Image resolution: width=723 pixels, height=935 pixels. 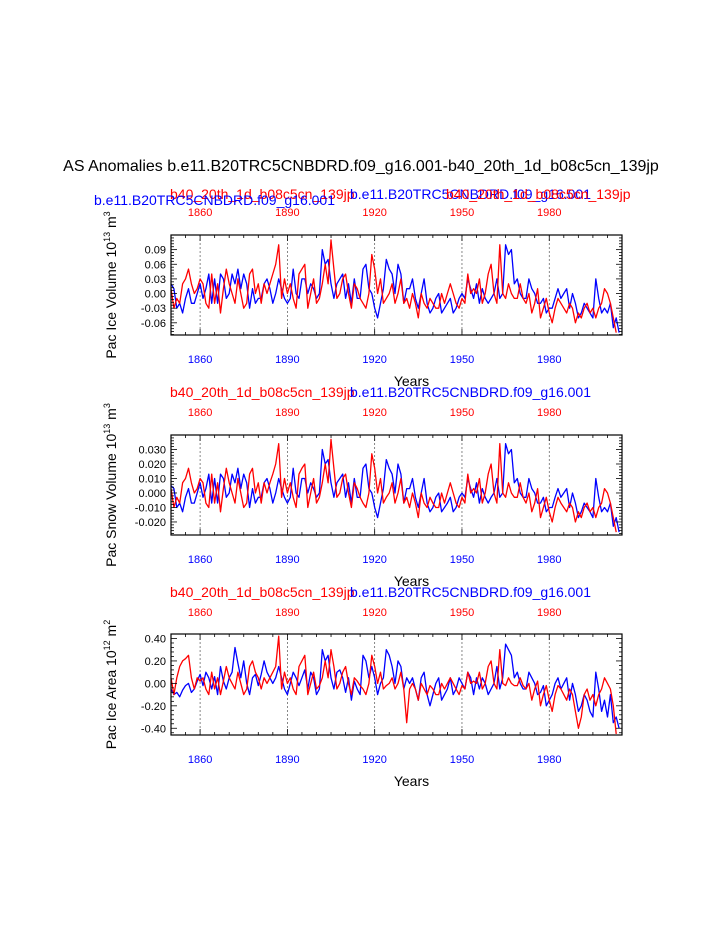 I want to click on y-axis-label: Pac Snow Volume 1013 m3, so click(x=110, y=485).